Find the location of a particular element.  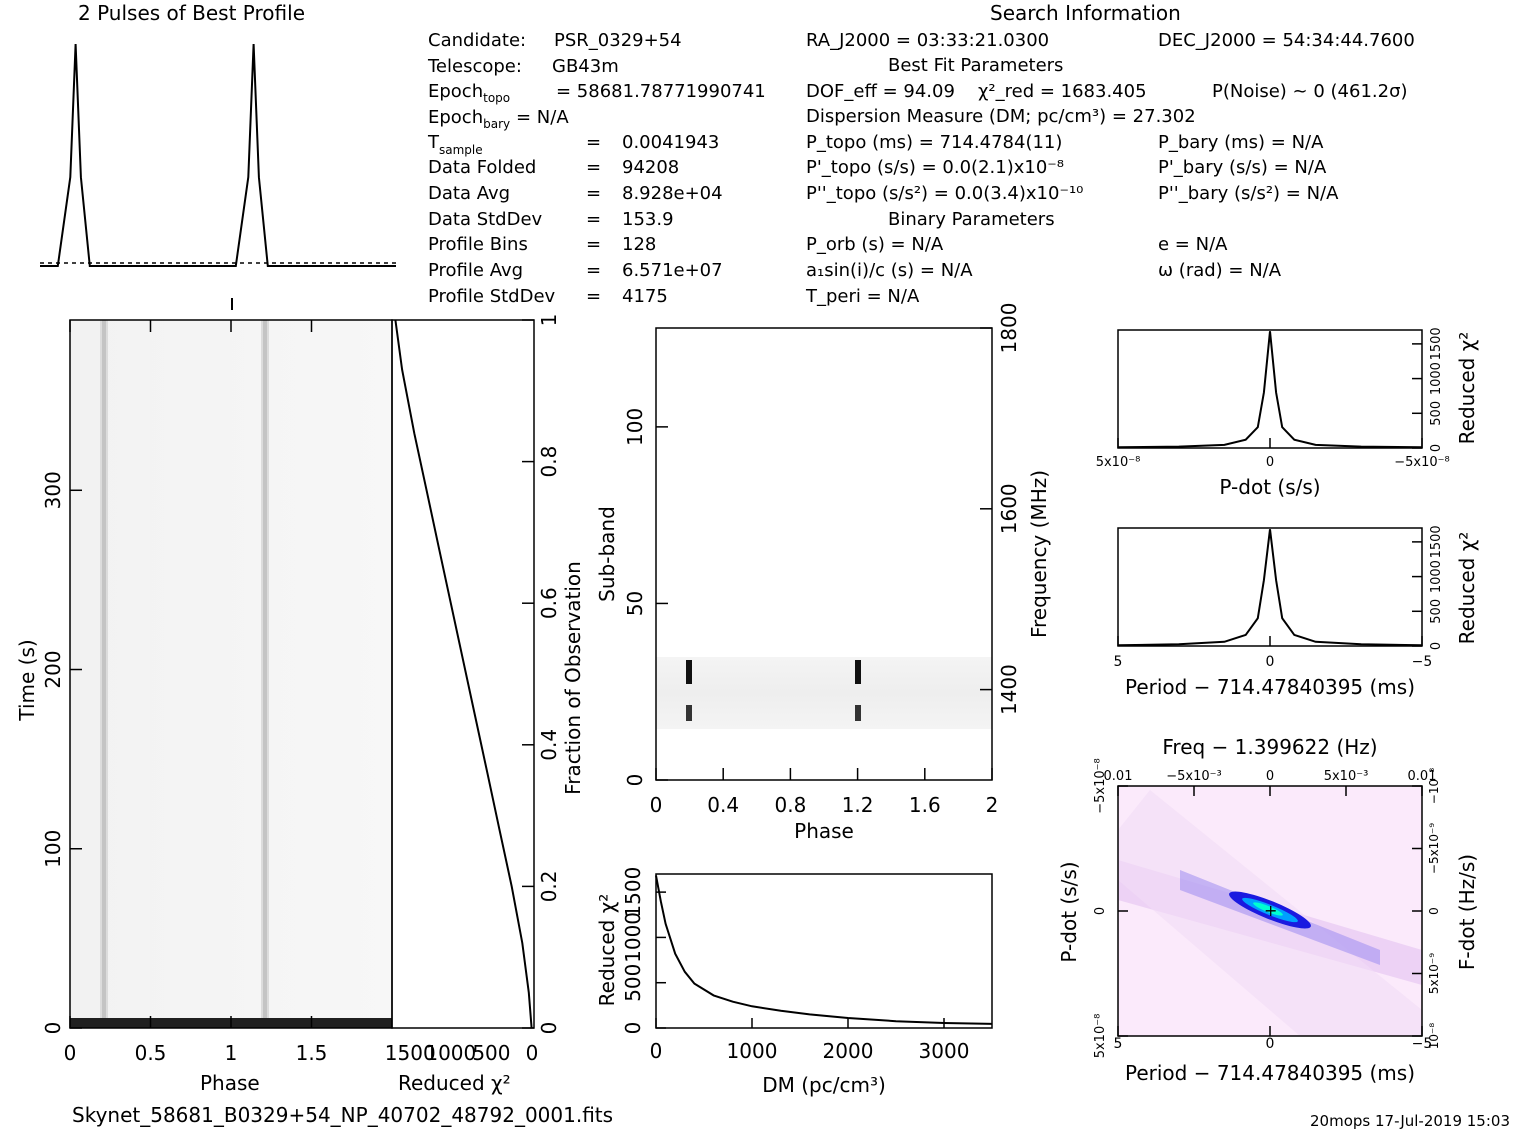

tp-xtick-label: 1.5 is located at coordinates (312, 1053).